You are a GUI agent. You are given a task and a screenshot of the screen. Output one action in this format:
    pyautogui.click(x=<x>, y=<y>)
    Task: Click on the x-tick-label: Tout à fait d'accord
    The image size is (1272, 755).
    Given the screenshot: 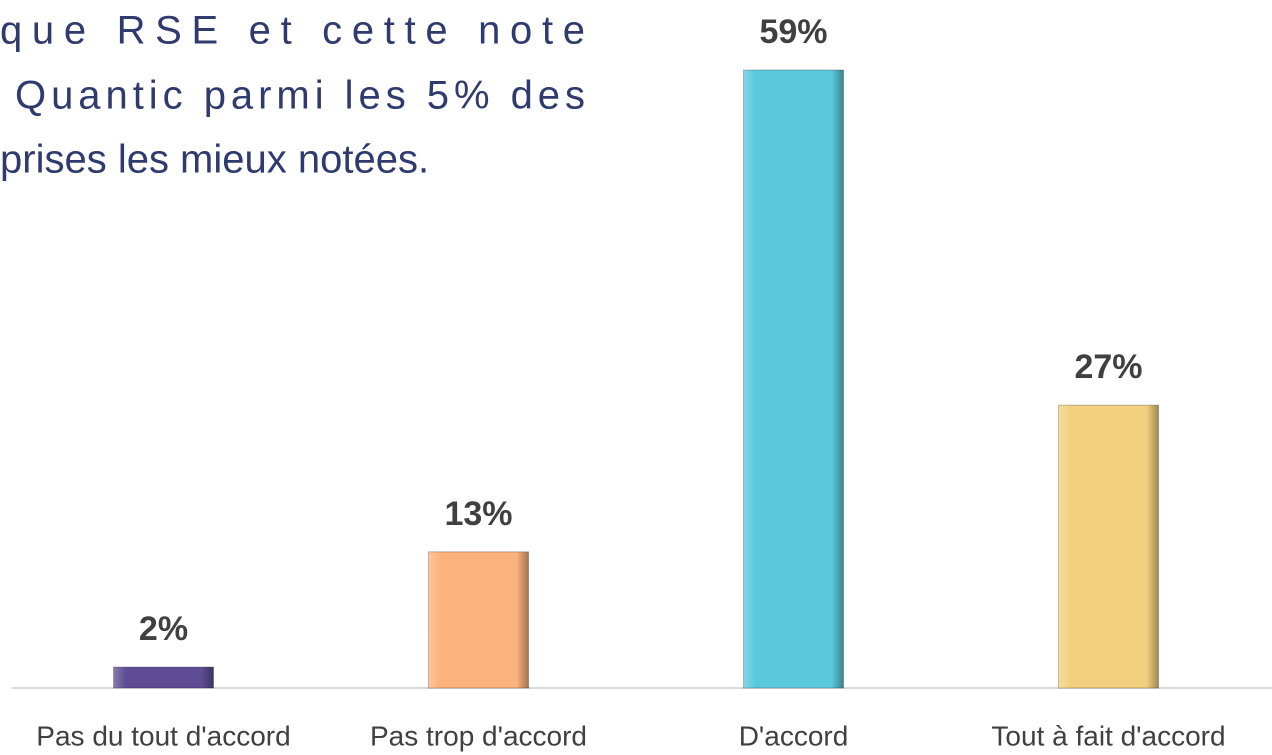 What is the action you would take?
    pyautogui.click(x=1108, y=735)
    